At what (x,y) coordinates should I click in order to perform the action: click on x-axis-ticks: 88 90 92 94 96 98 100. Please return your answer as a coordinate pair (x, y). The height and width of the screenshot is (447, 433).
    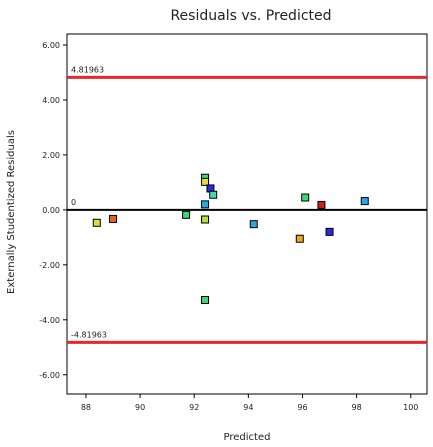
    Looking at the image, I should click on (249, 403).